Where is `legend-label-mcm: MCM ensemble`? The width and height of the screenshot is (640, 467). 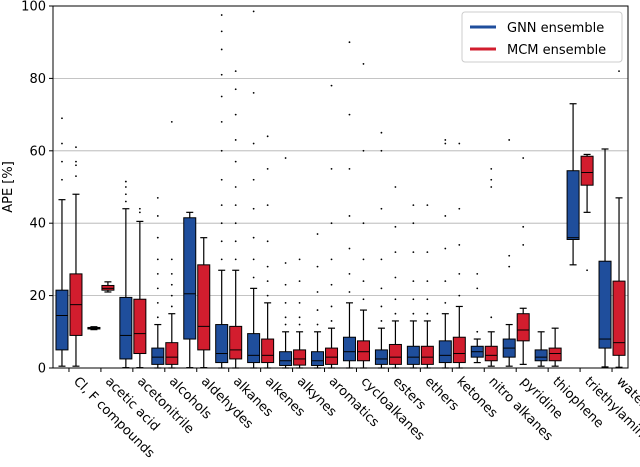 legend-label-mcm: MCM ensemble is located at coordinates (556, 50).